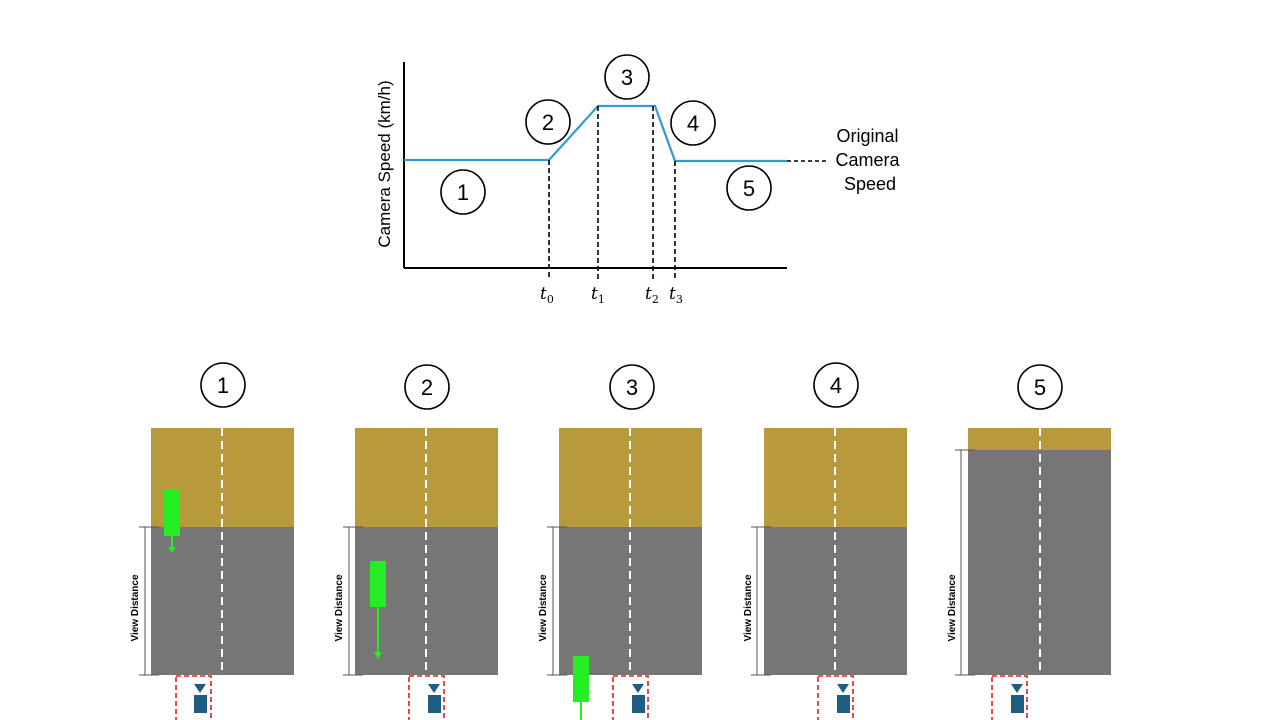  I want to click on graph-phase-2: 2, so click(548, 122).